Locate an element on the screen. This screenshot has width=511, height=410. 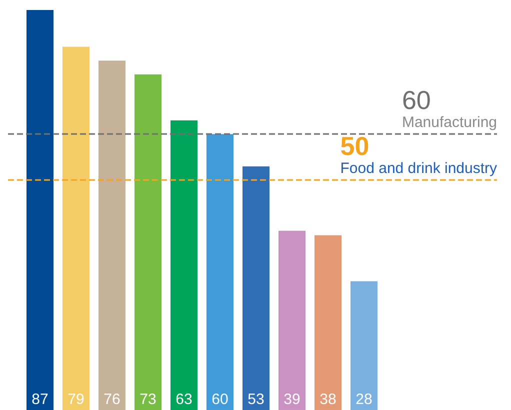
data-label: 73 is located at coordinates (148, 399).